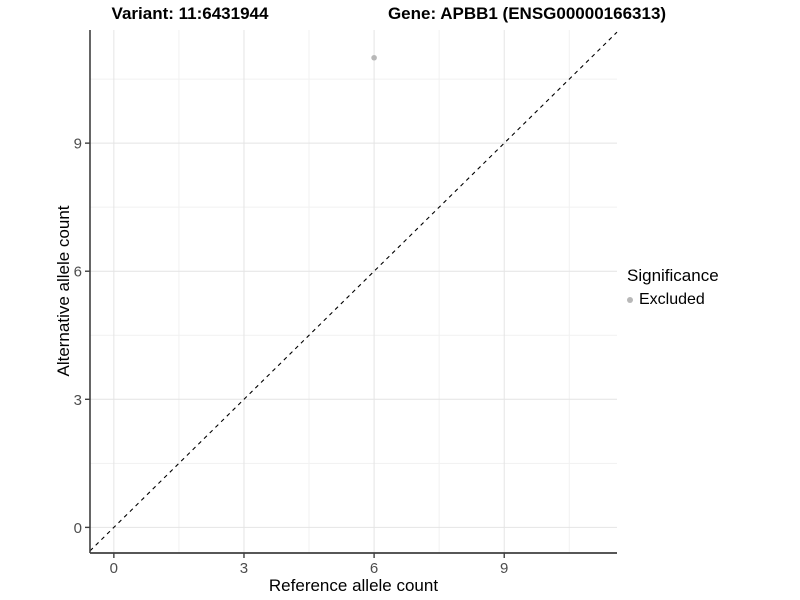 The height and width of the screenshot is (600, 800). I want to click on x-tick-label: 3, so click(244, 568).